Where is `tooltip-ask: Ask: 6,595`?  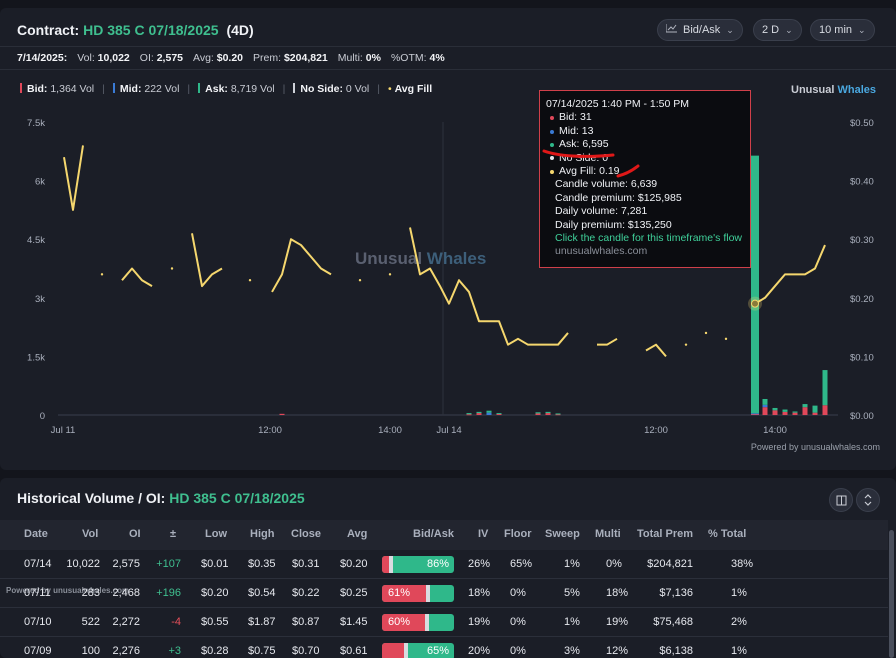
tooltip-ask: Ask: 6,595 is located at coordinates (645, 144).